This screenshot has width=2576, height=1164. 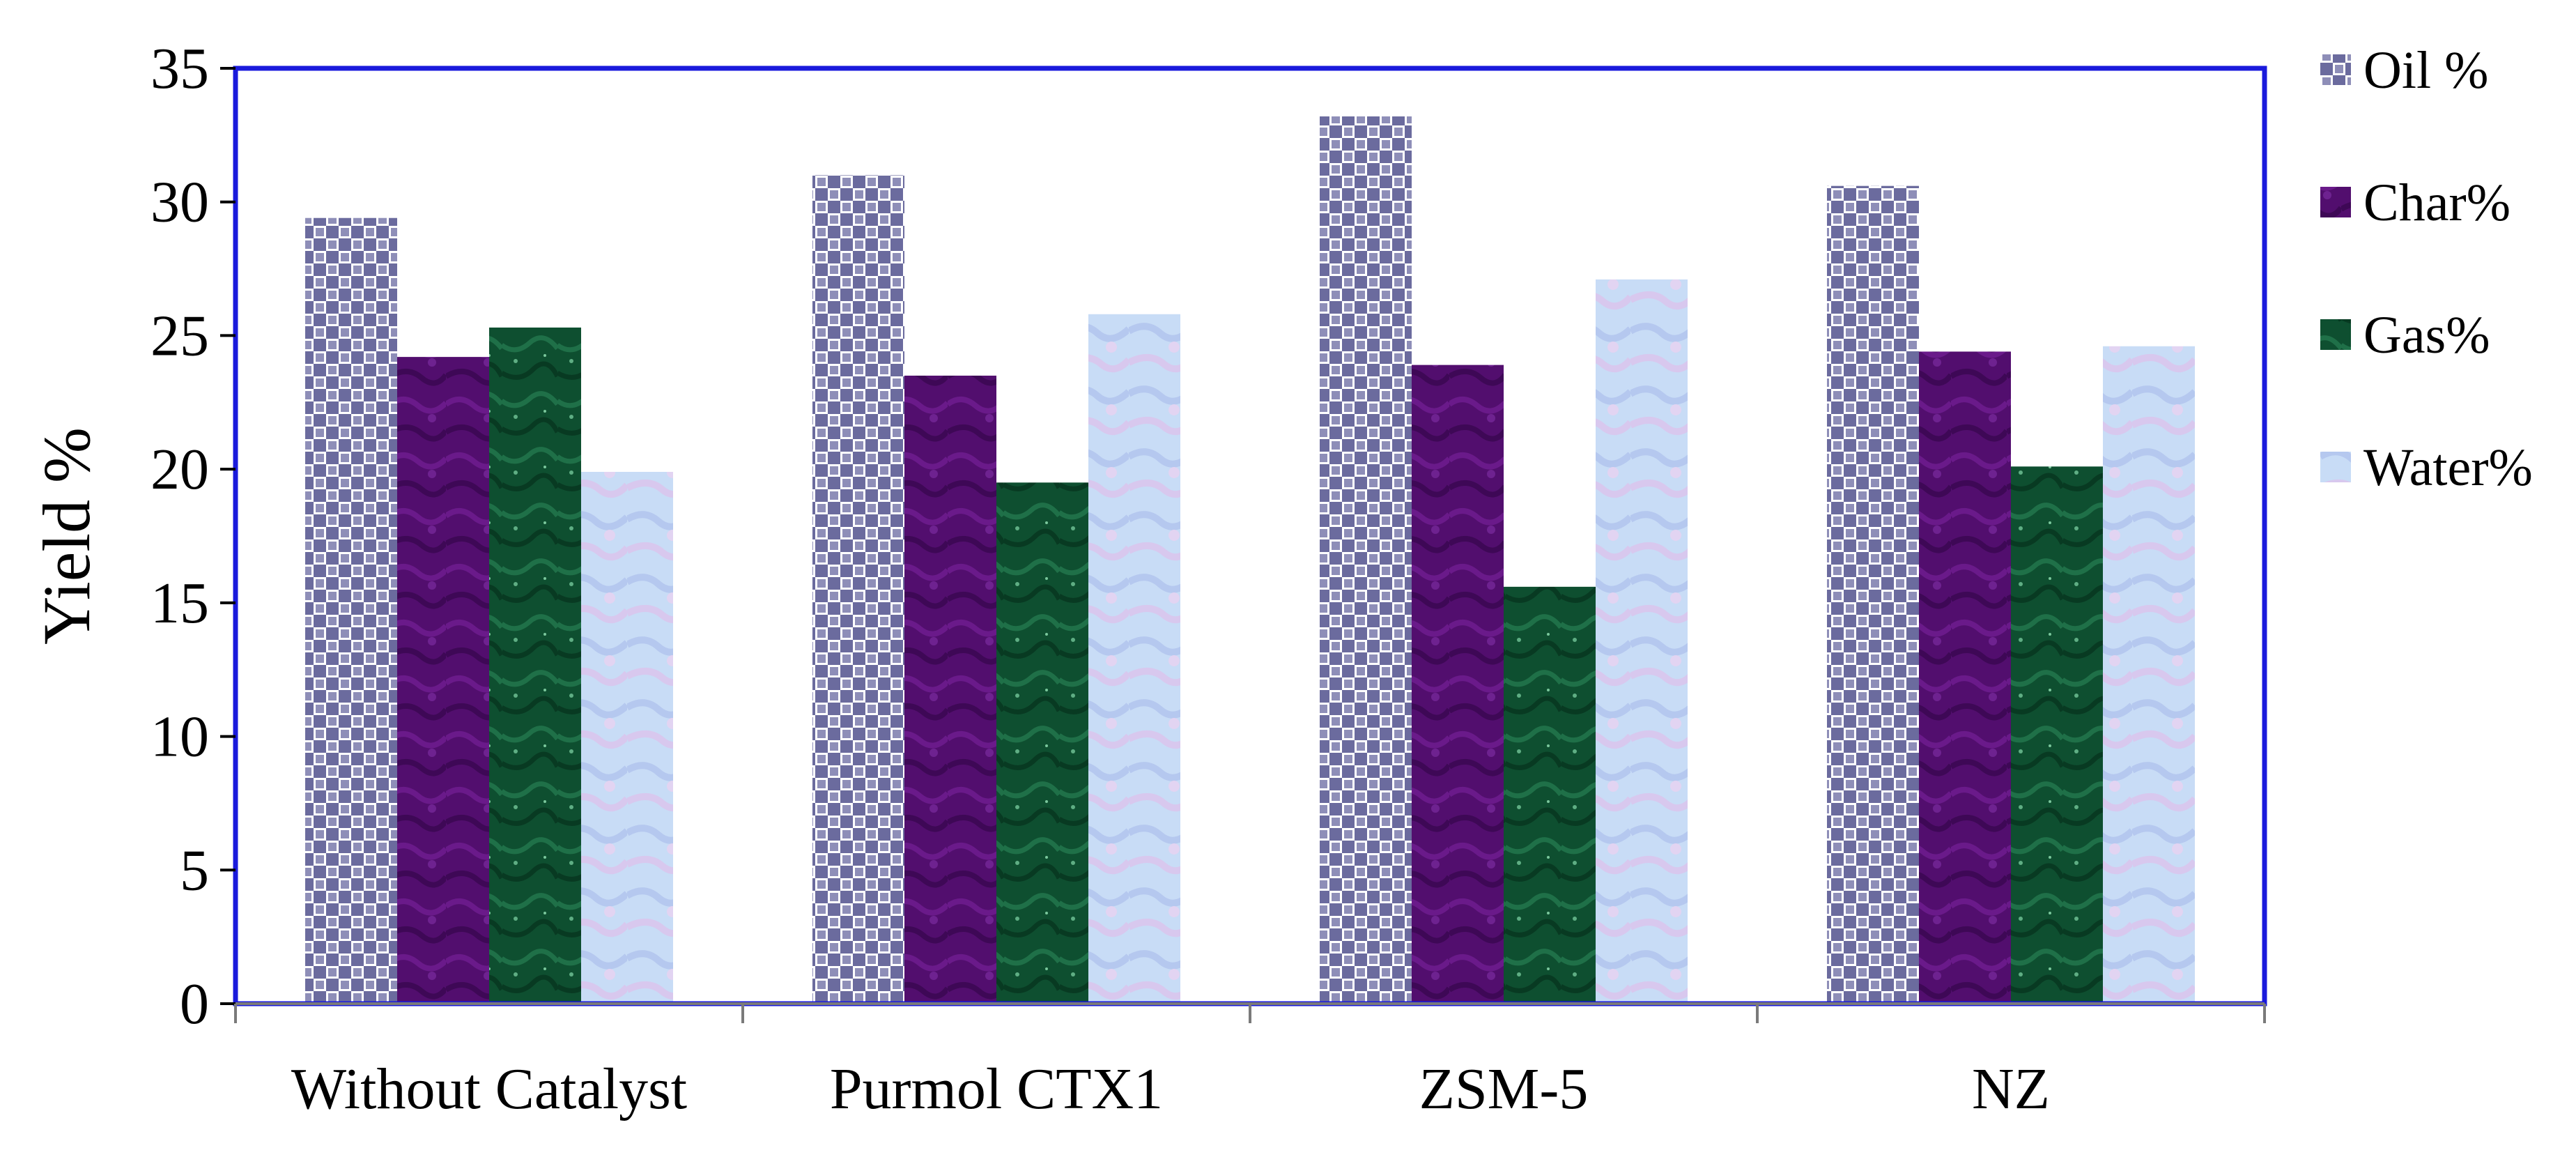 I want to click on y-tick-label-15: 15, so click(x=180, y=603).